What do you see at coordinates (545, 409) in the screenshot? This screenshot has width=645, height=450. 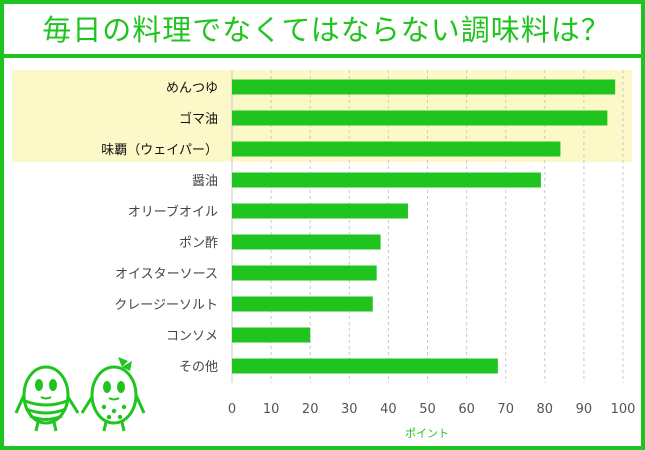 I see `x-tick-label: 80` at bounding box center [545, 409].